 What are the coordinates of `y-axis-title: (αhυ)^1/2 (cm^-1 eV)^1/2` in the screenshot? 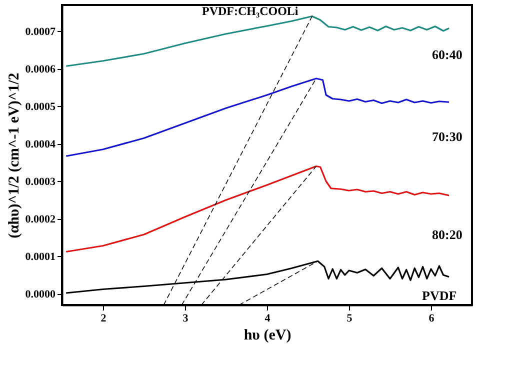 It's located at (14, 155).